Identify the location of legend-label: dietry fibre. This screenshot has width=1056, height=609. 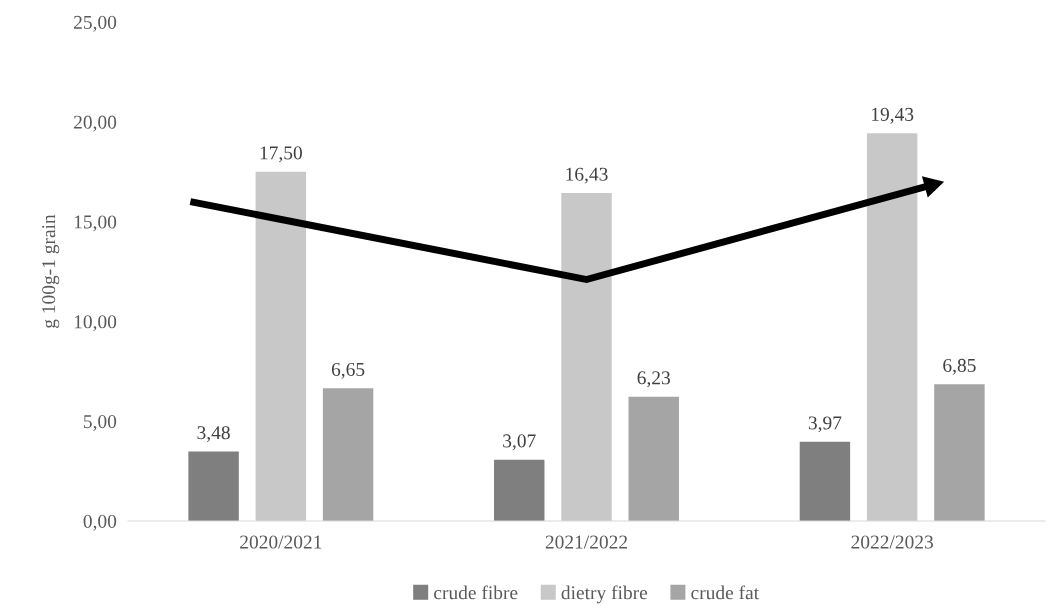
(604, 594).